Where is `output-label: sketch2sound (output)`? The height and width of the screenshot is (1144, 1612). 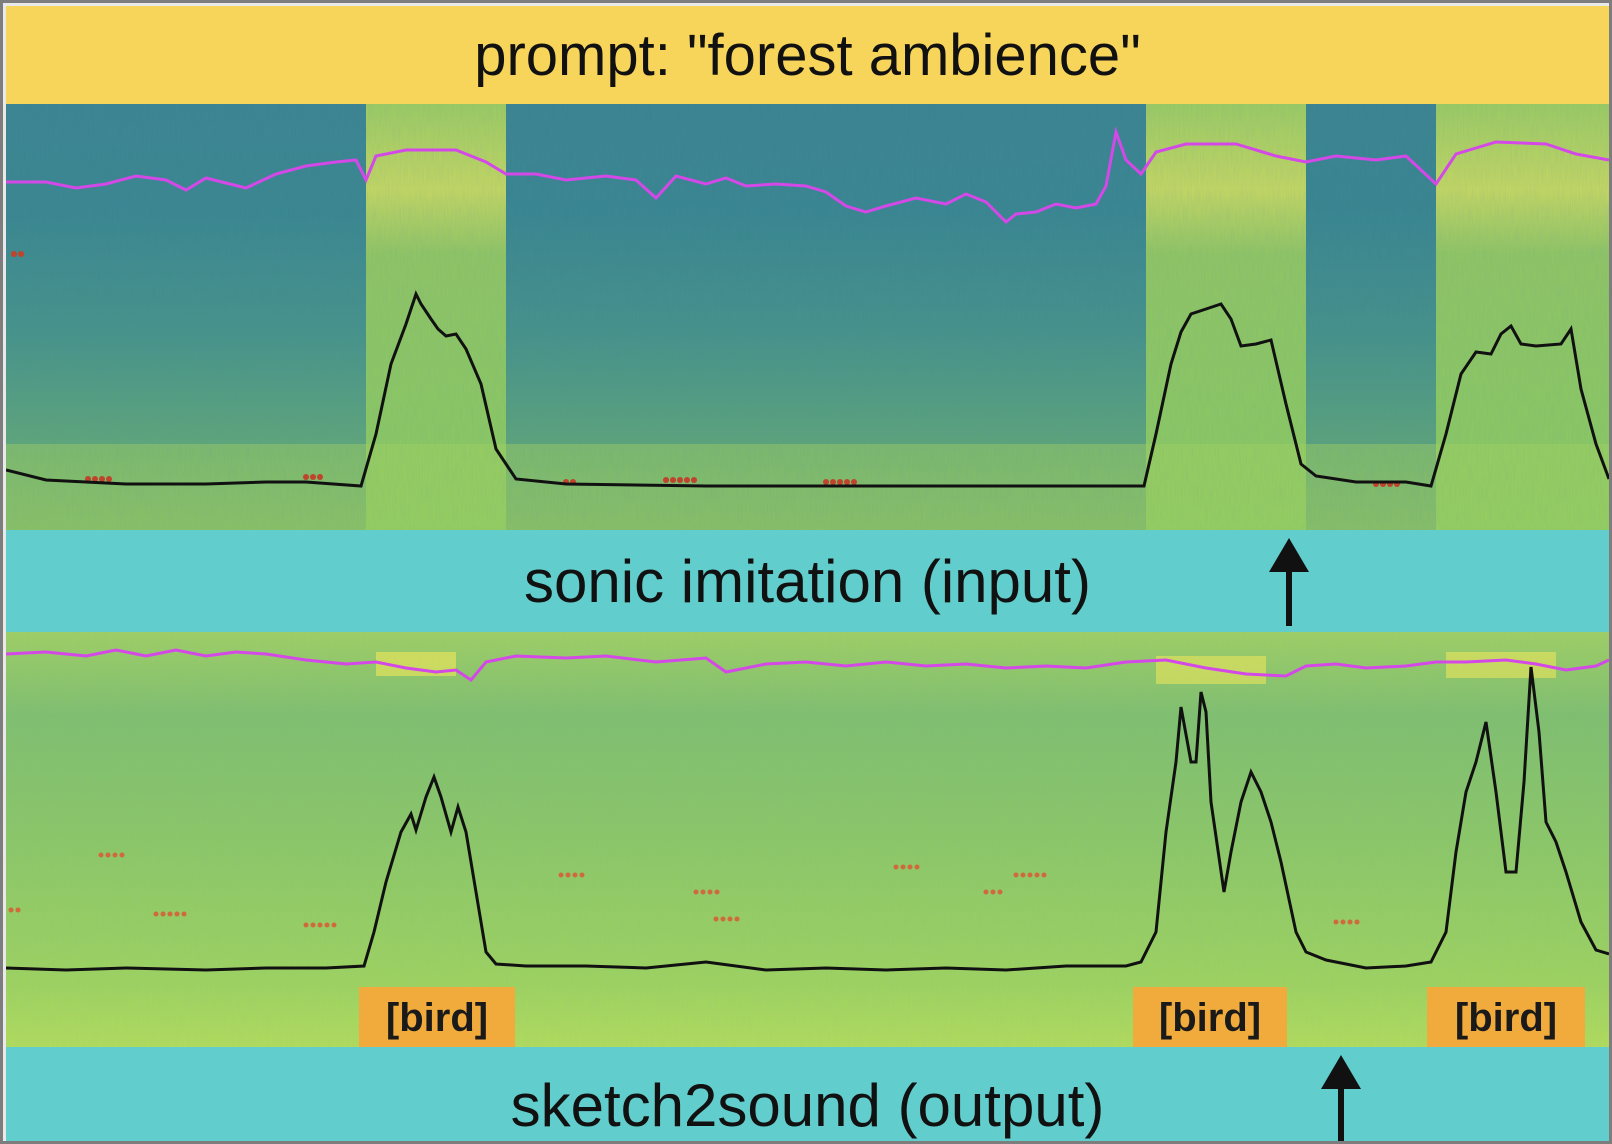 output-label: sketch2sound (output) is located at coordinates (807, 1105).